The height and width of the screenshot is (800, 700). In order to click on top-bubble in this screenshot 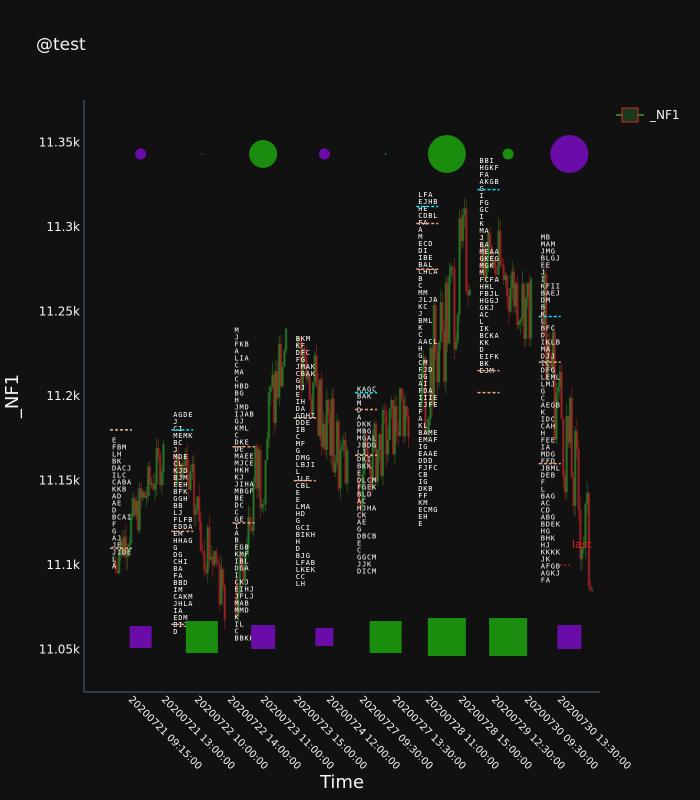, I will do `click(201, 154)`.